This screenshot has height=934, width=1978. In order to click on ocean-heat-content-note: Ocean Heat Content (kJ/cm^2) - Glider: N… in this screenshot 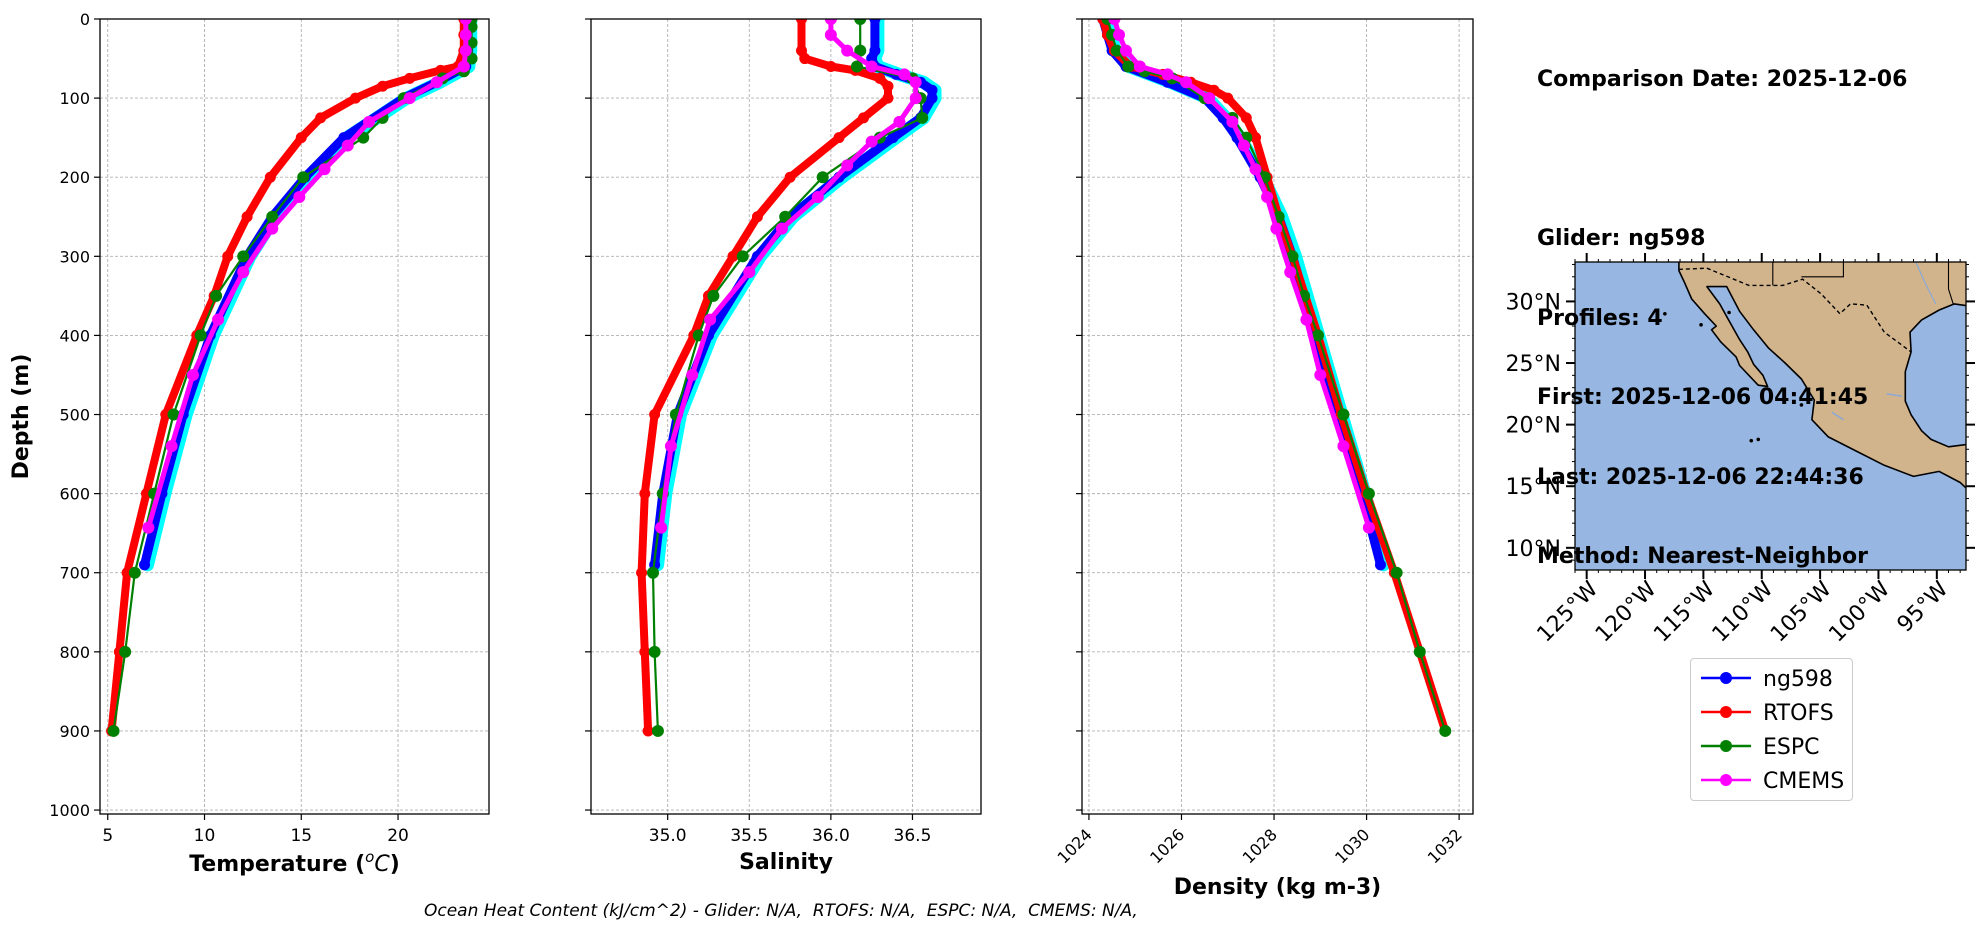, I will do `click(781, 911)`.